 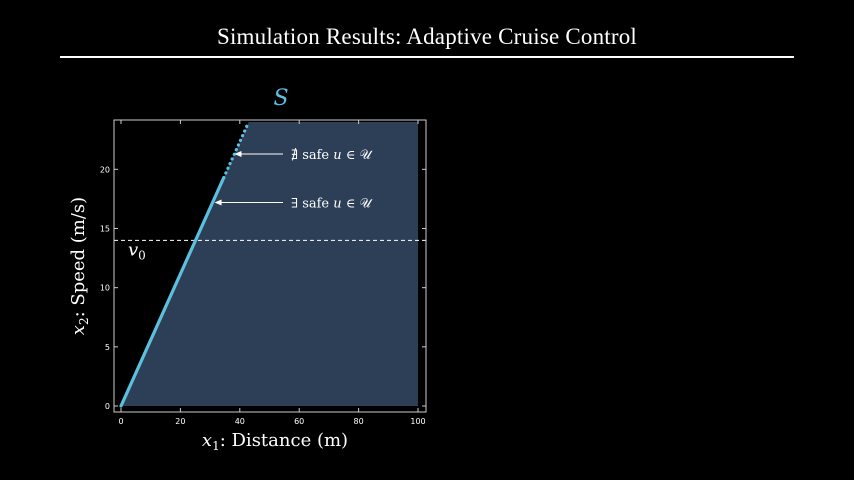 I want to click on x-tick-label: 80, so click(x=359, y=421).